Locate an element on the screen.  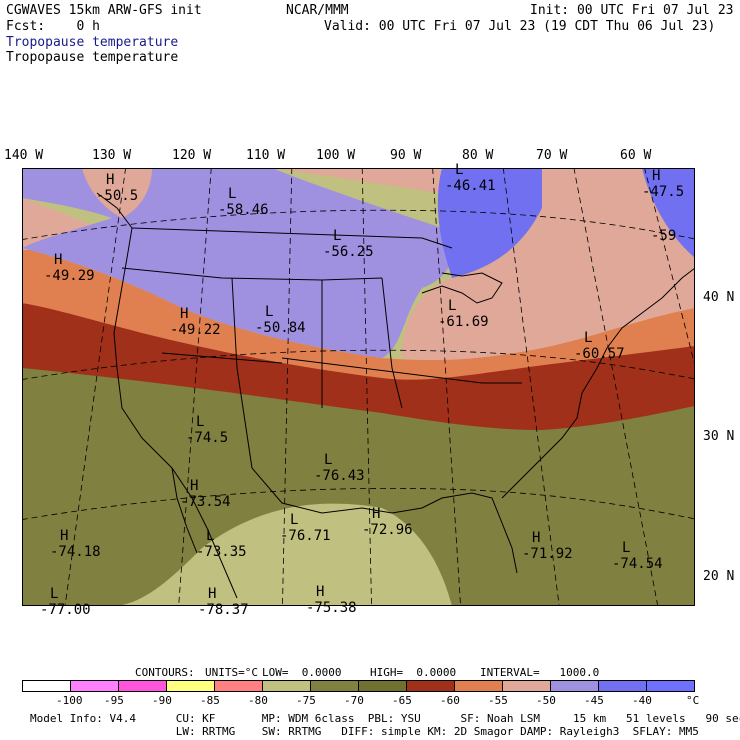
colorbar-label: °C is located at coordinates (693, 700).